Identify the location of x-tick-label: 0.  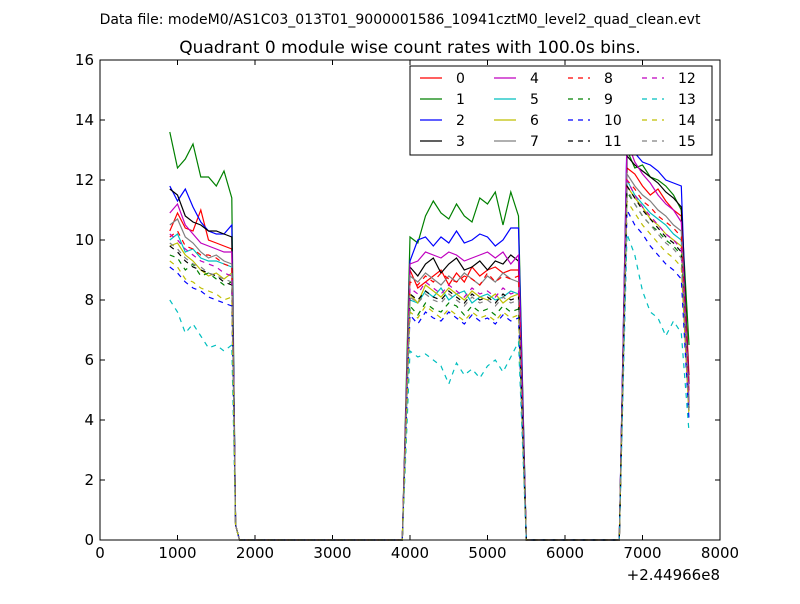
(100, 553).